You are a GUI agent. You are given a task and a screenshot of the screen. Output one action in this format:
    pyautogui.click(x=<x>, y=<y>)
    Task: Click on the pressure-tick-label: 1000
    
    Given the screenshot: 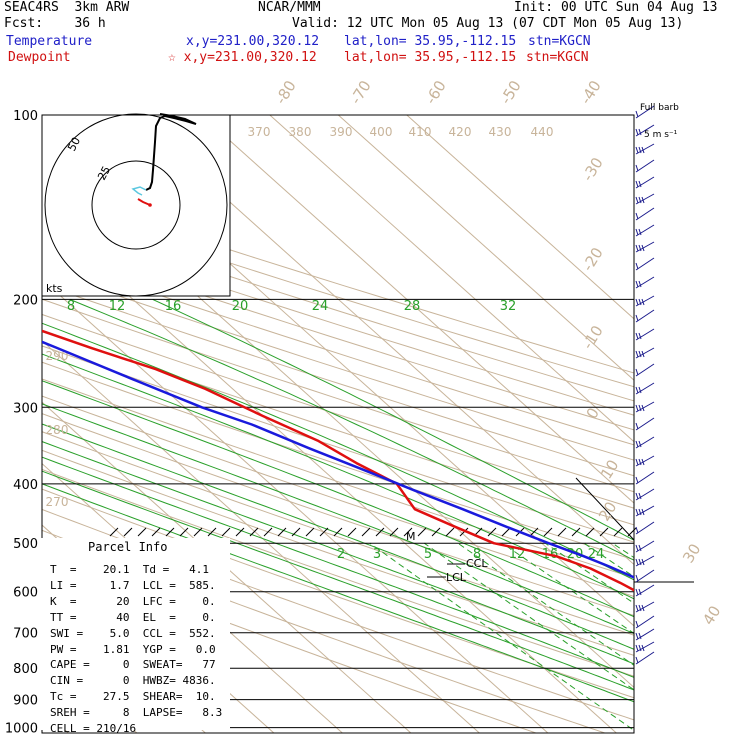 What is the action you would take?
    pyautogui.click(x=21, y=729)
    